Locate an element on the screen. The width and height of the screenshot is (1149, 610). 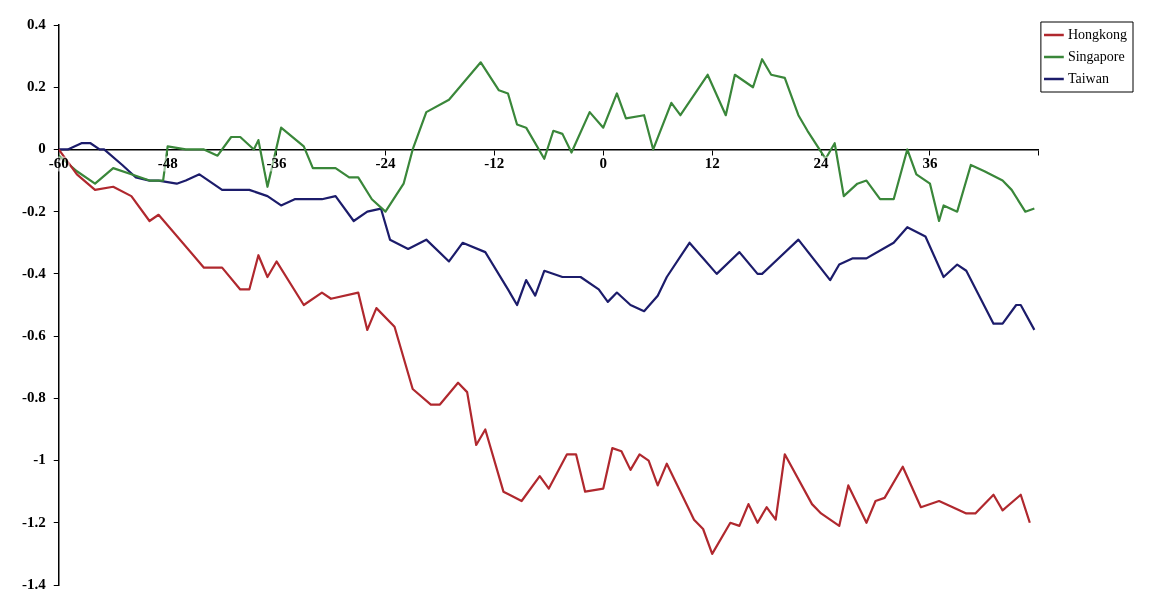
x-tick-label: -60 is located at coordinates (58, 162).